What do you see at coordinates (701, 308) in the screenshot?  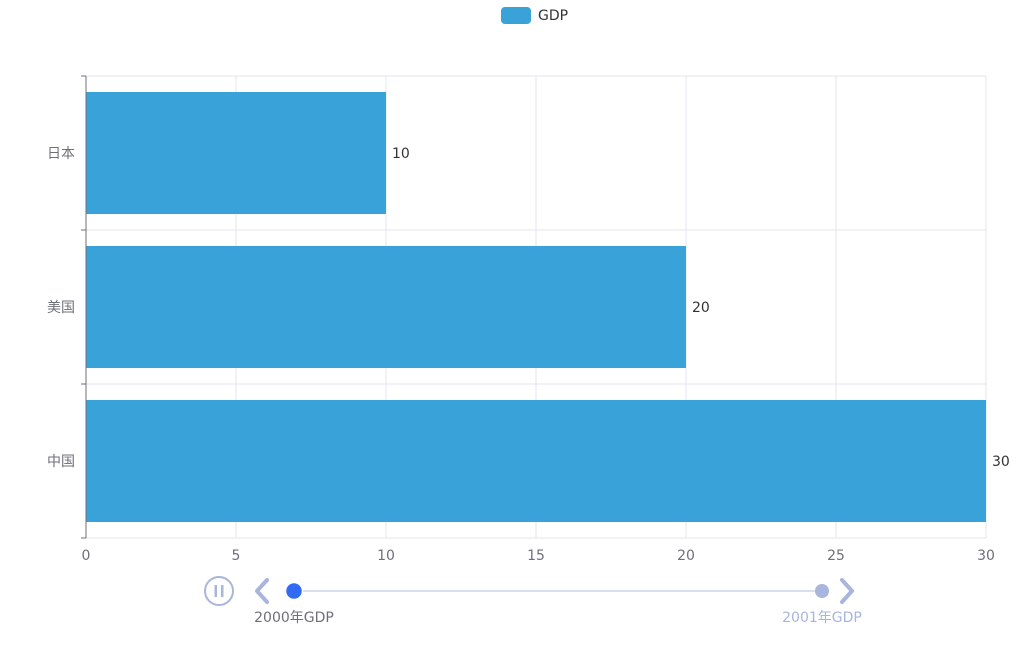 I see `bar-value-label-2: 20` at bounding box center [701, 308].